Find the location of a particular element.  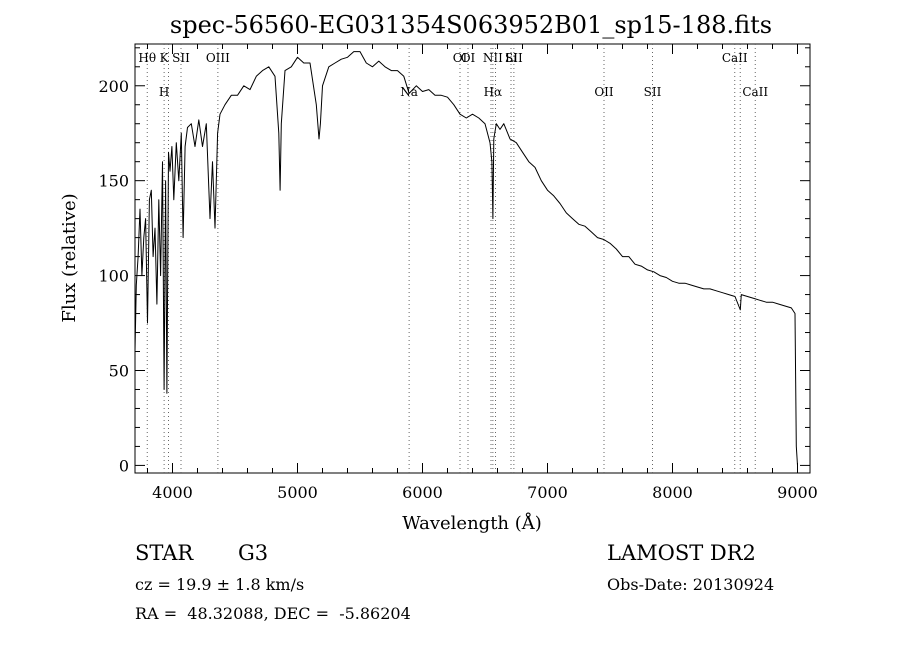

x-axis-label: Wavelength (Å) is located at coordinates (472, 523).